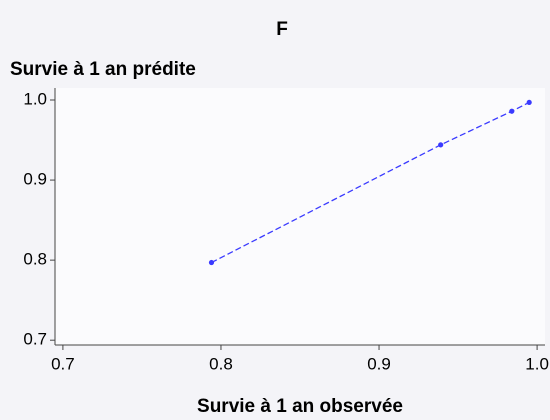 This screenshot has height=420, width=550. I want to click on x-tick-label: 0.9, so click(379, 363).